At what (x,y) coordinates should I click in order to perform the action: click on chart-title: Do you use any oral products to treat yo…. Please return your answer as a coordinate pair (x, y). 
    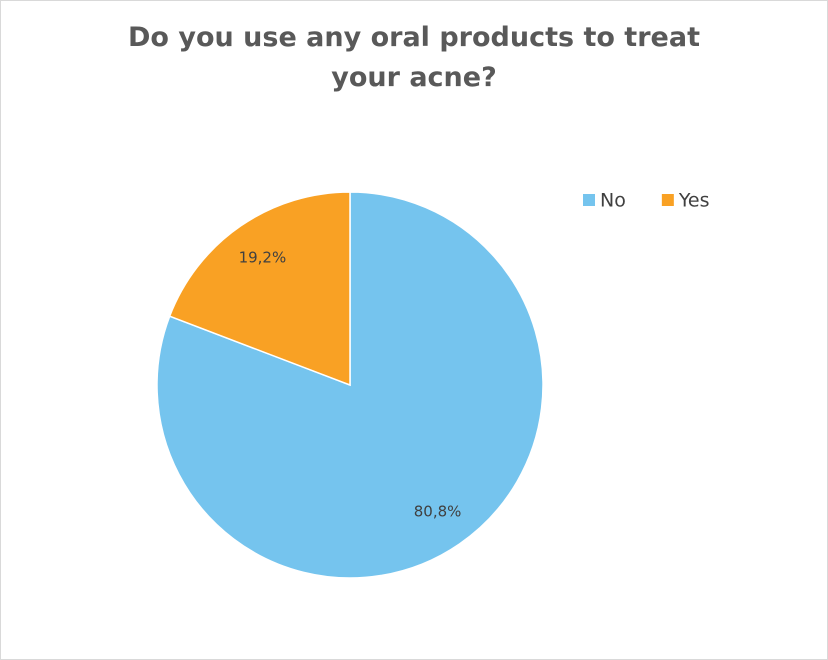
    Looking at the image, I should click on (414, 57).